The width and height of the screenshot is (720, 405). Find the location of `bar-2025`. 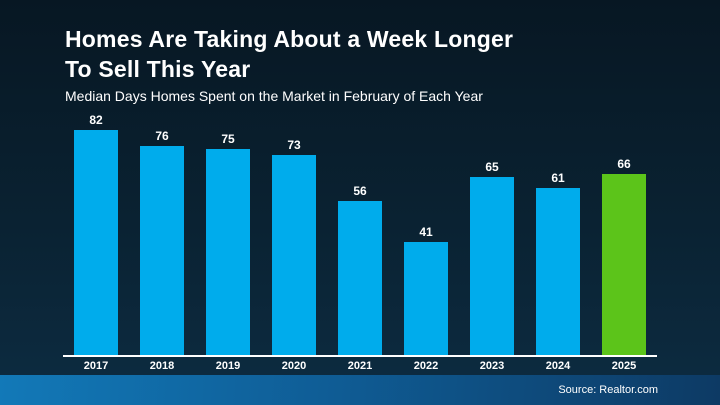

bar-2025 is located at coordinates (624, 264).